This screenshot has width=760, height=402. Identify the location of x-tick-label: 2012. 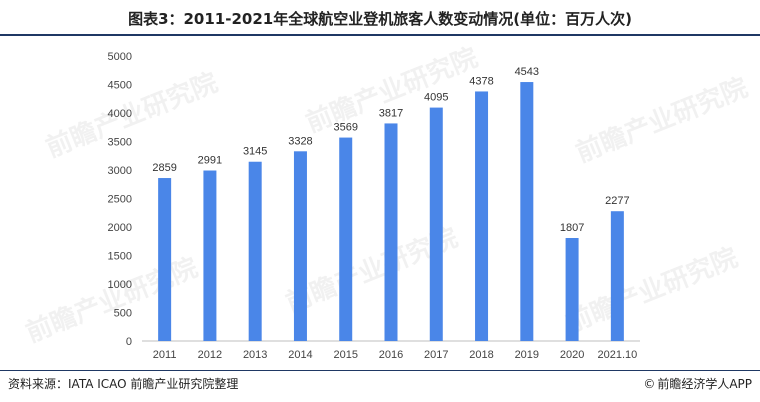
(210, 355).